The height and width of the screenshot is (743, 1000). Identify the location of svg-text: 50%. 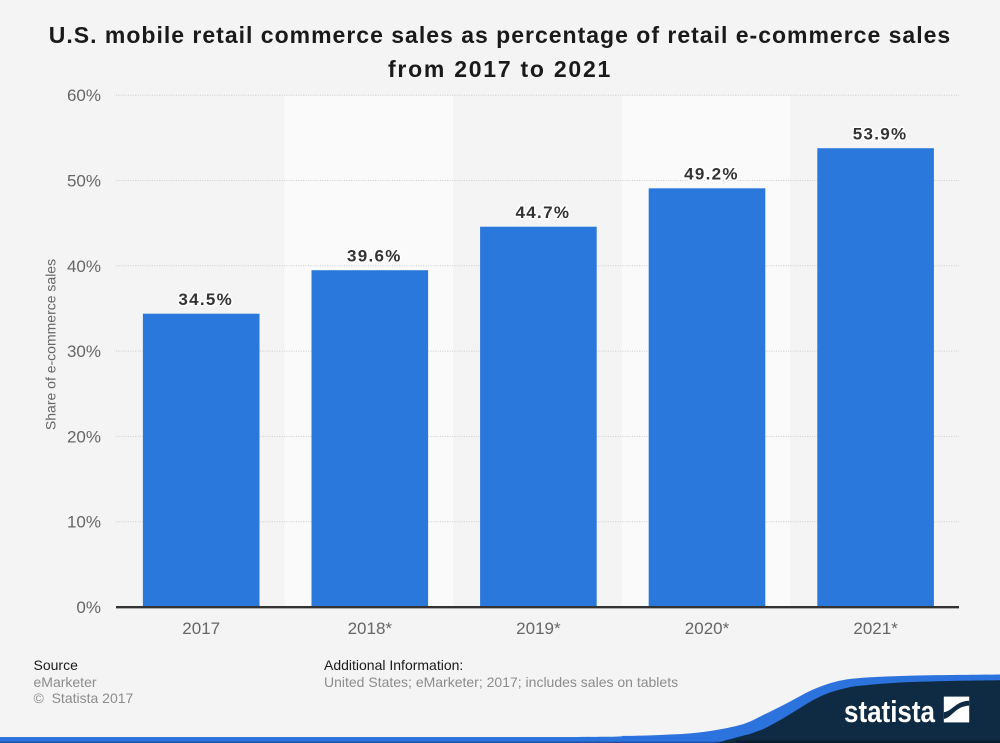
(84, 181).